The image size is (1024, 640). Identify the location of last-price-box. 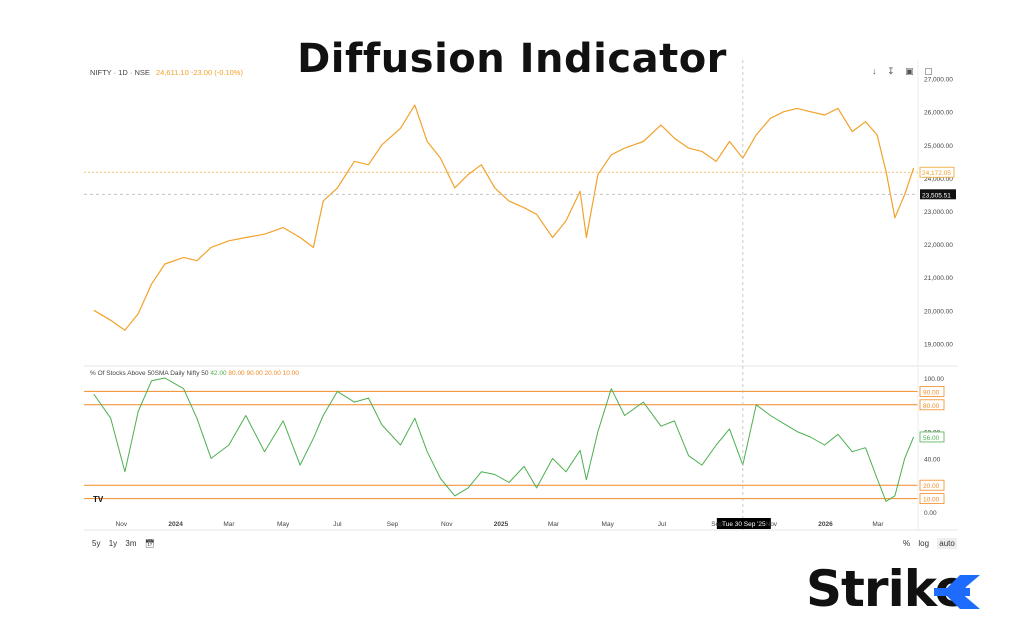
(937, 172).